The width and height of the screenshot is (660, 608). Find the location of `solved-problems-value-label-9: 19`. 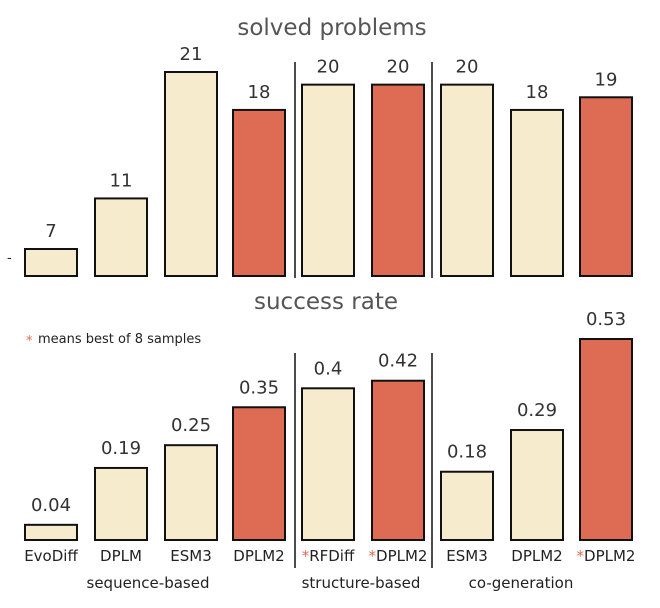

solved-problems-value-label-9: 19 is located at coordinates (606, 79).